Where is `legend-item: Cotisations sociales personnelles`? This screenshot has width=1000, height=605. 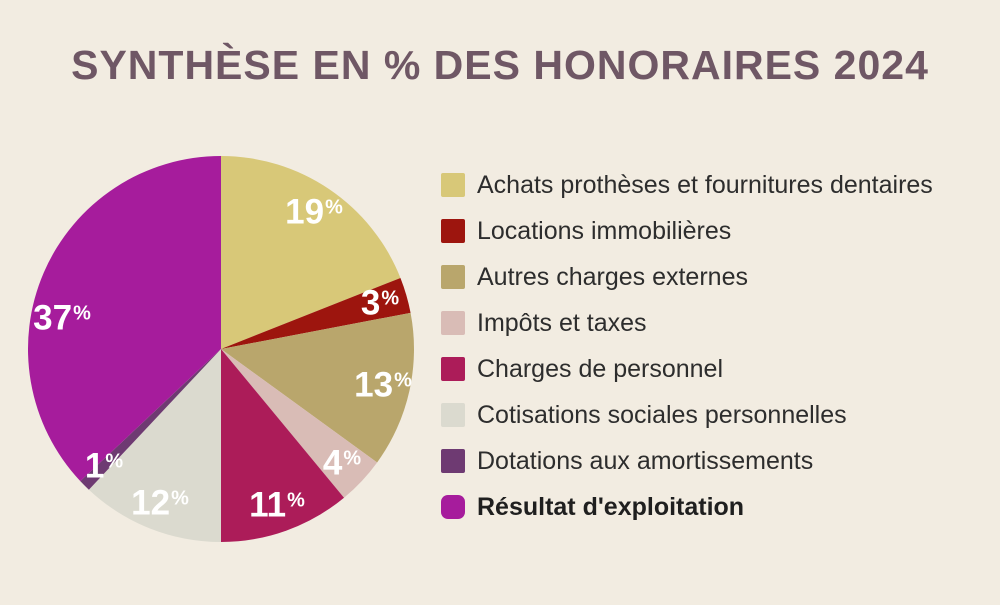 legend-item: Cotisations sociales personnelles is located at coordinates (687, 415).